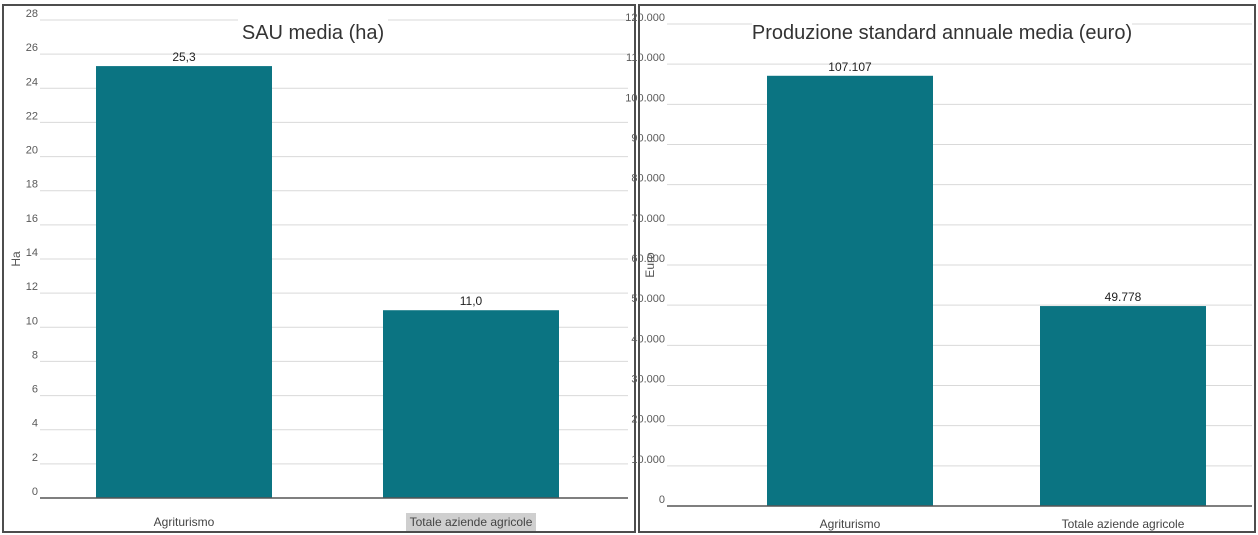  Describe the element at coordinates (850, 67) in the screenshot. I see `data-label: 107.107` at that location.